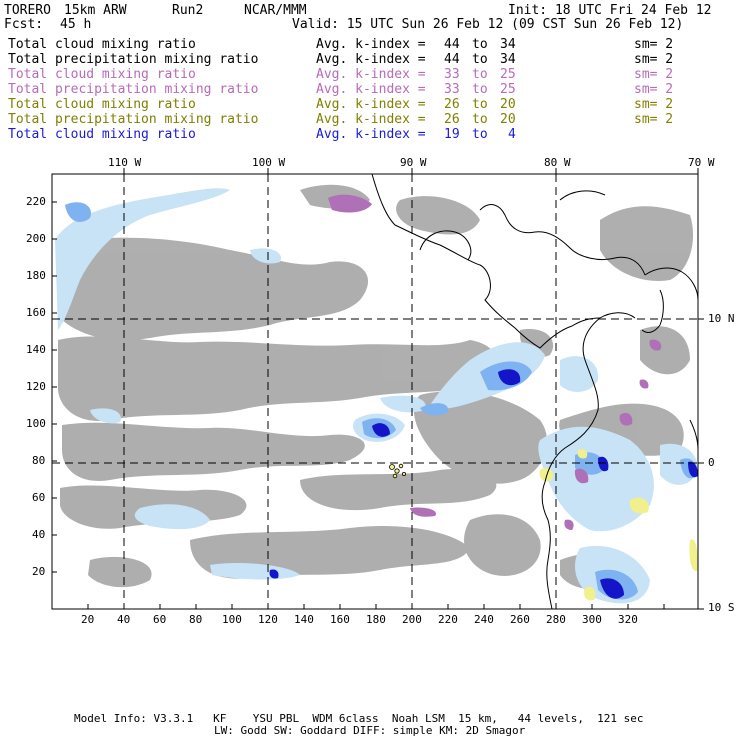 The width and height of the screenshot is (740, 740). What do you see at coordinates (412, 619) in the screenshot?
I see `x-tick-label: 200` at bounding box center [412, 619].